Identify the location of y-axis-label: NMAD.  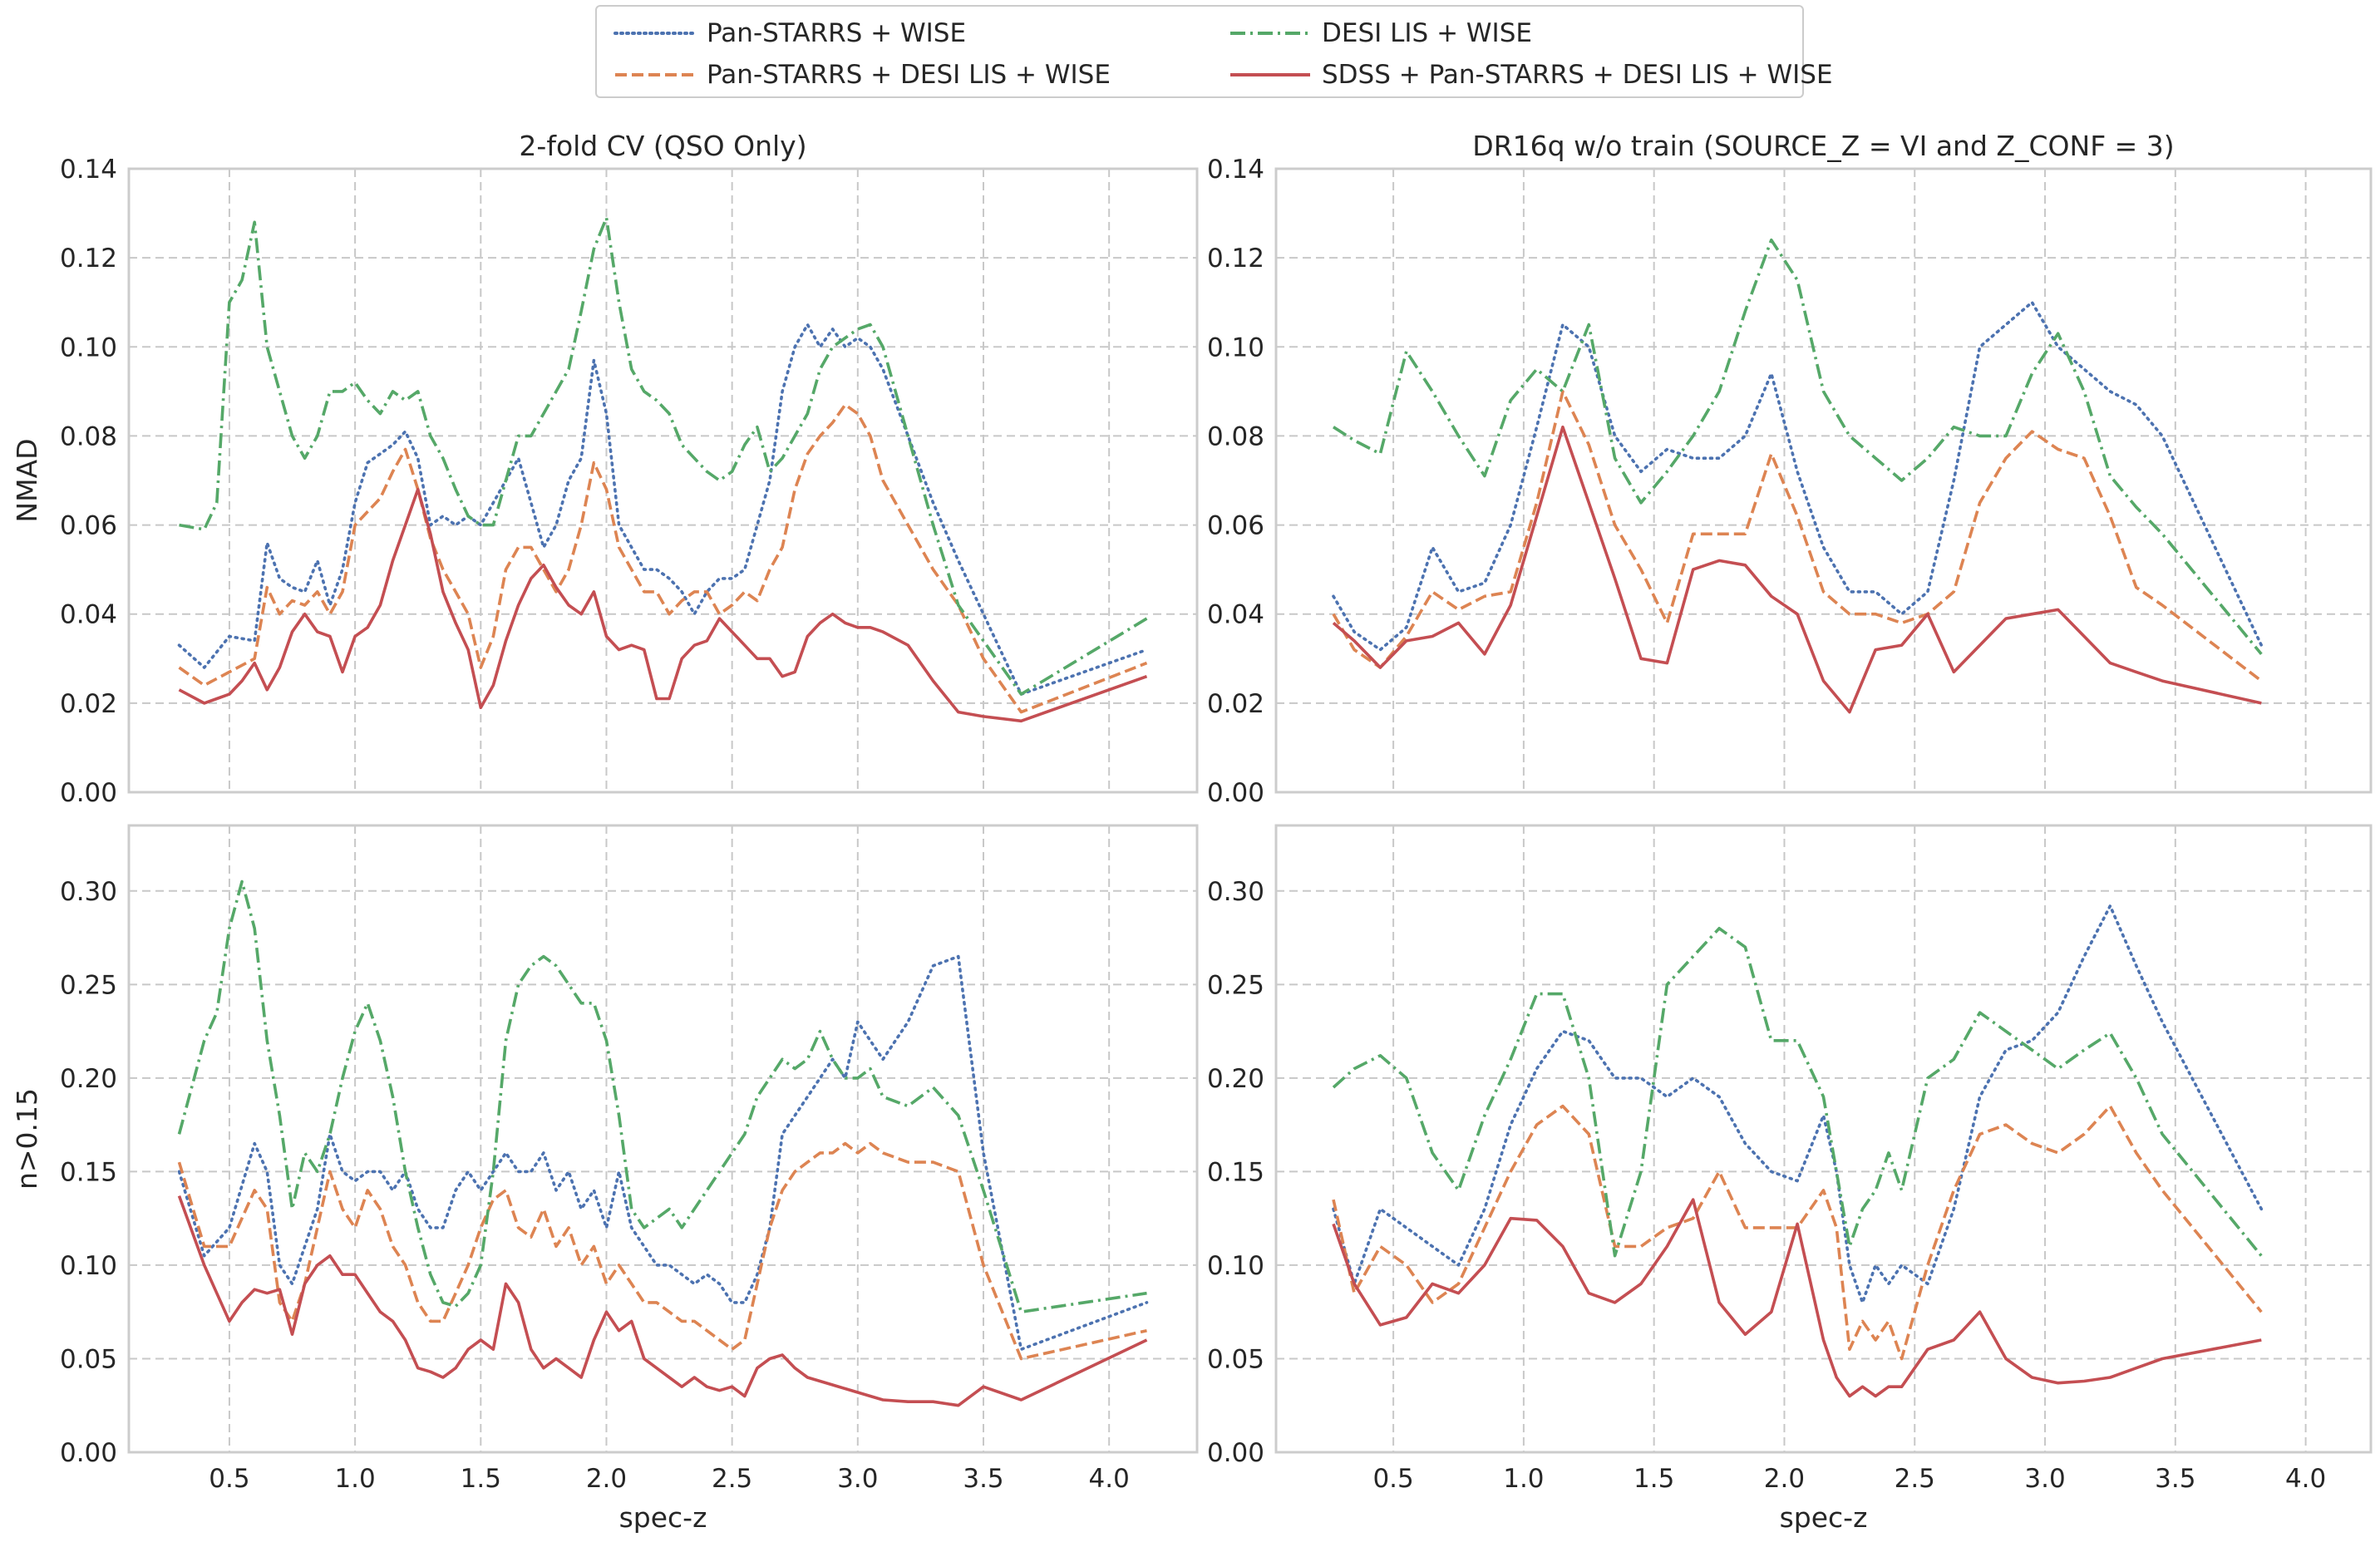
(27, 480).